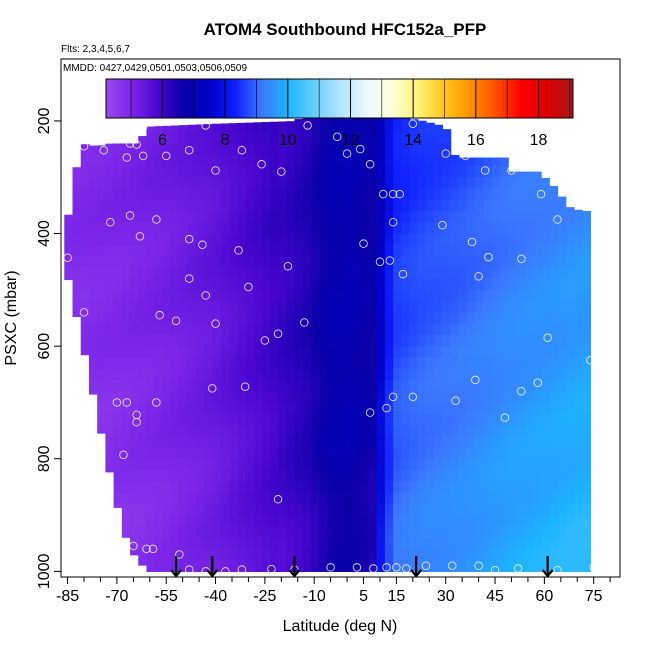  I want to click on y-tick-label: 400, so click(44, 233).